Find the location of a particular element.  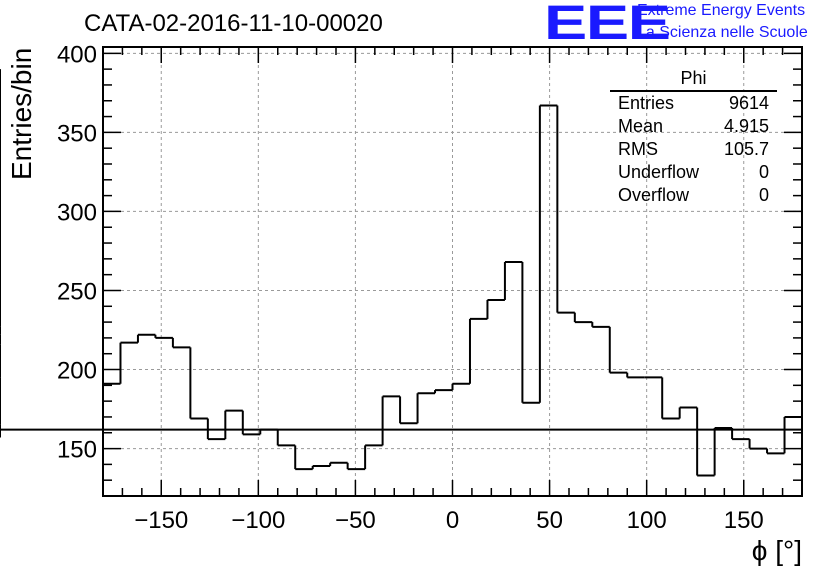

stats-title: Phi is located at coordinates (693, 80).